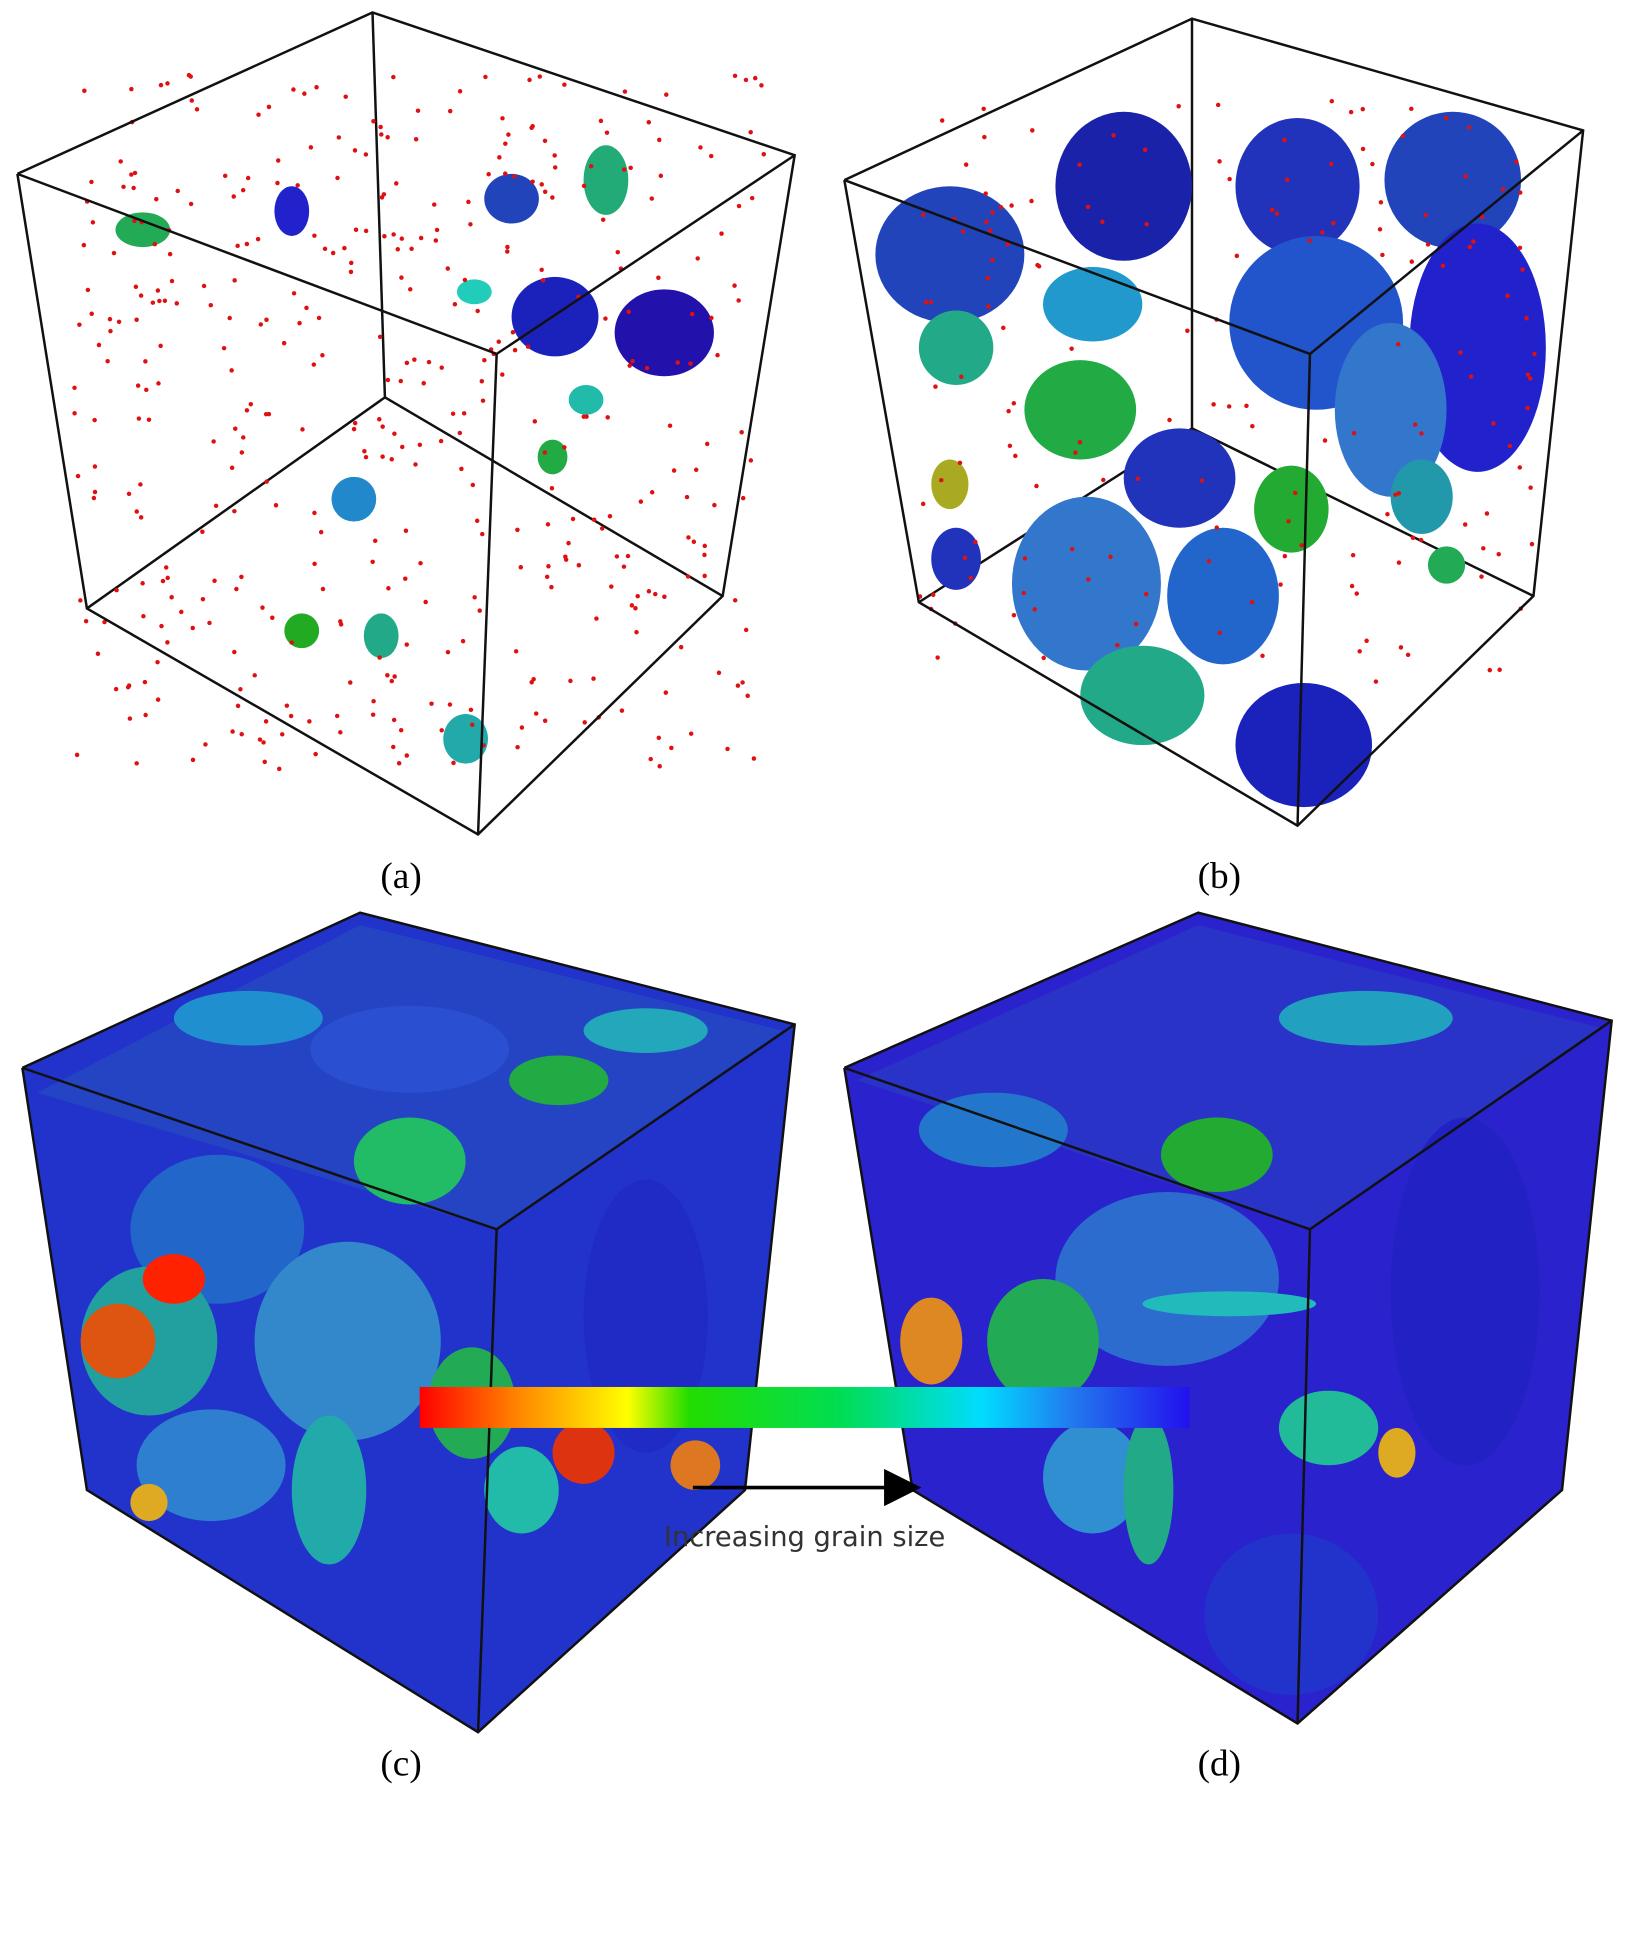  Describe the element at coordinates (1219, 876) in the screenshot. I see `panel-label: (b)` at that location.